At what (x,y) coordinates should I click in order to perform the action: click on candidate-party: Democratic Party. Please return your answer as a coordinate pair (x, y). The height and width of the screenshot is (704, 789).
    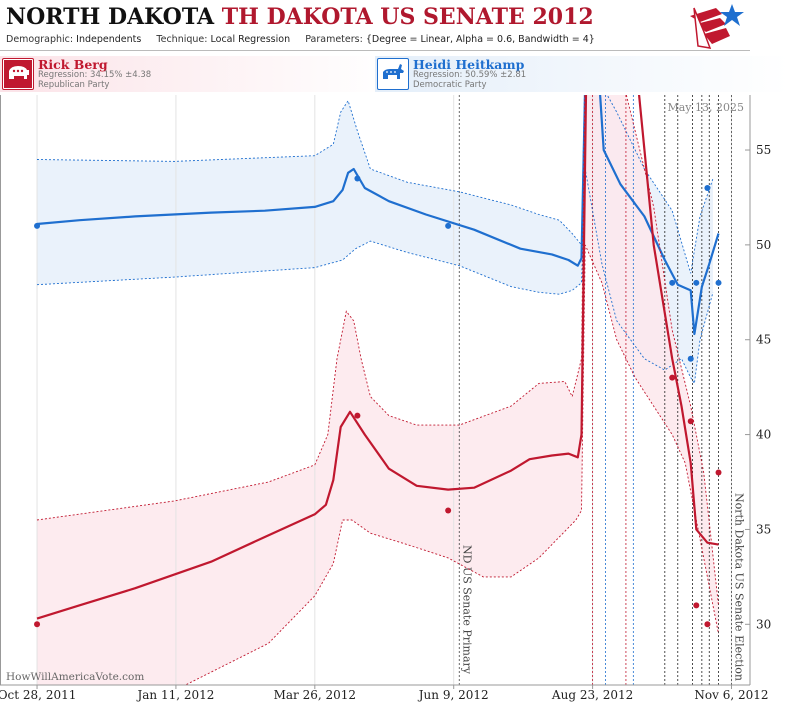
    Looking at the image, I should click on (450, 85).